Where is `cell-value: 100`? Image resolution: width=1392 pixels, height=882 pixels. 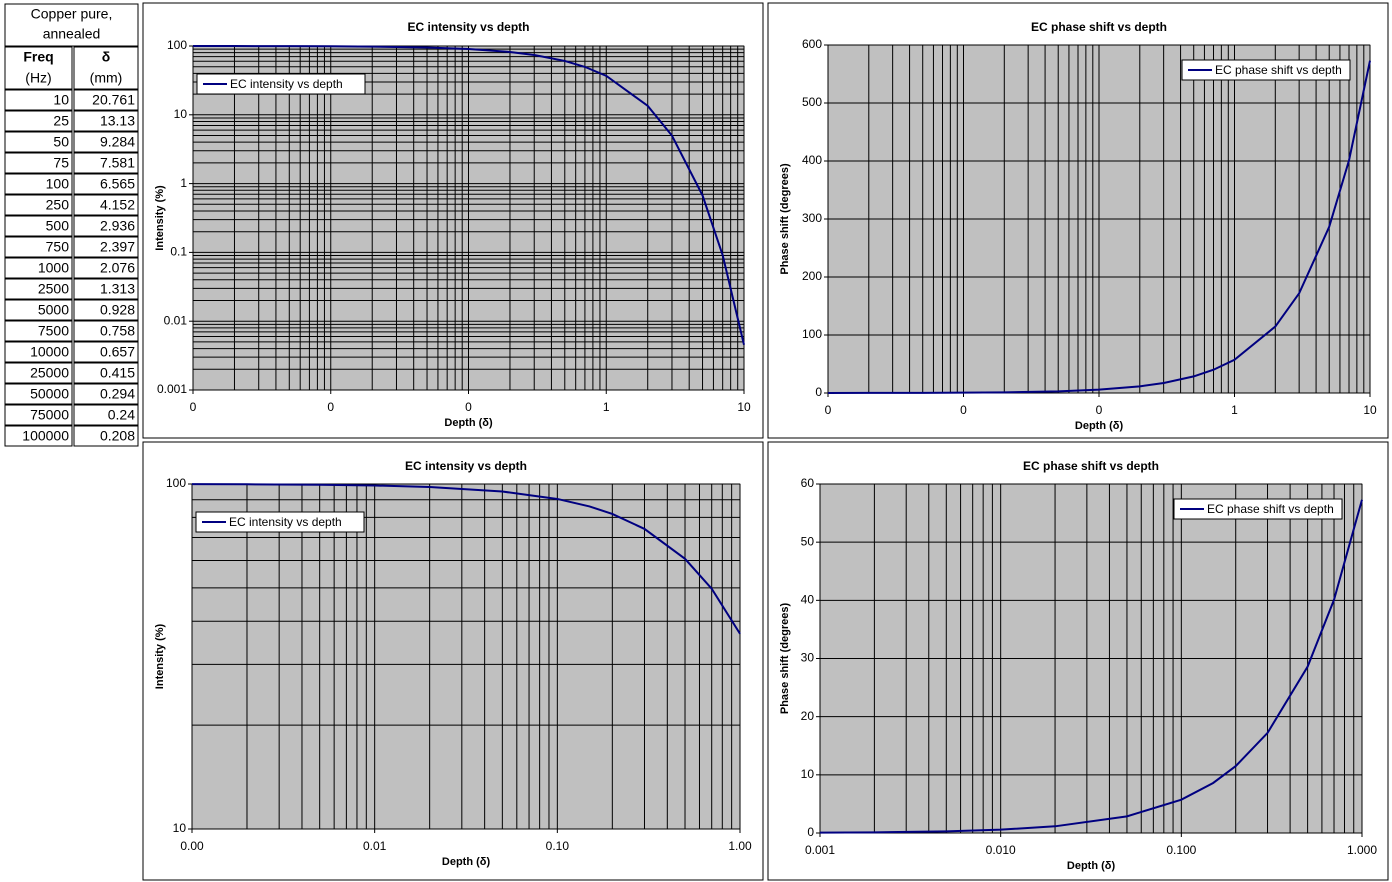 cell-value: 100 is located at coordinates (58, 184).